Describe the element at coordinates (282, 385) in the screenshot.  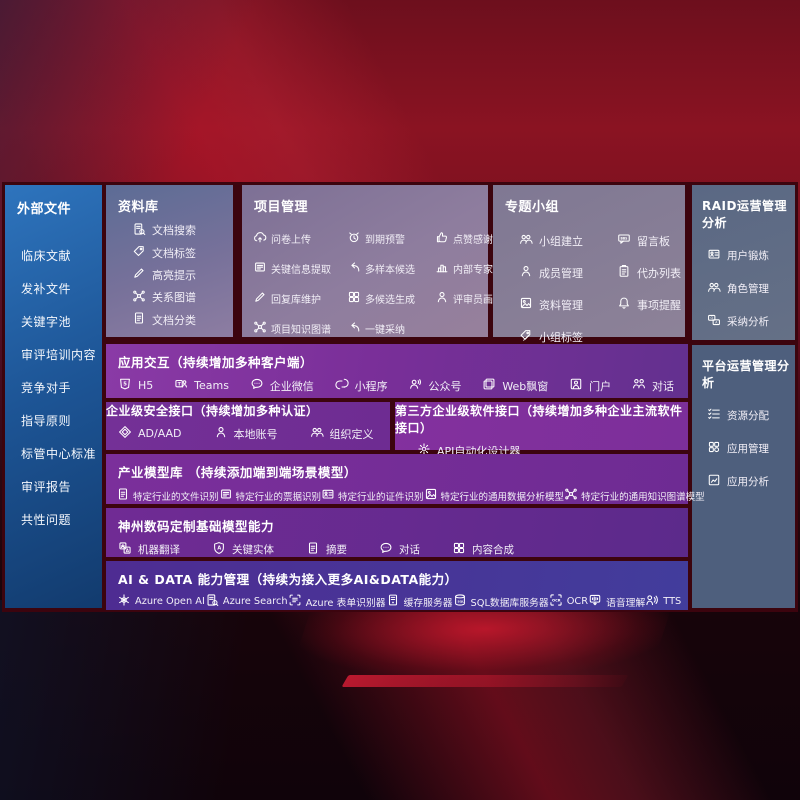
I see `panel-item: 企业微信` at that location.